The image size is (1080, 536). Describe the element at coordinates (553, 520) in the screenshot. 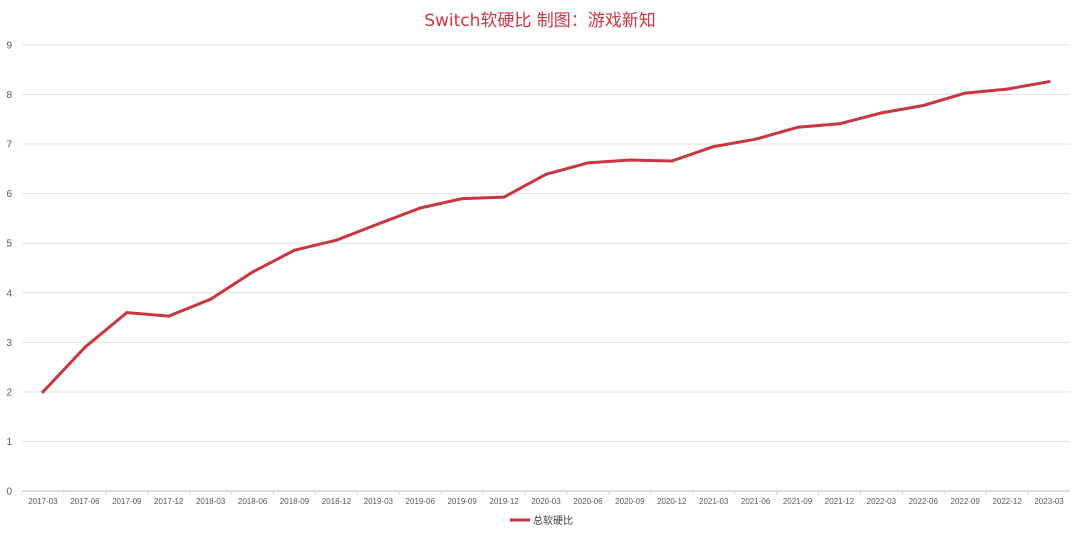

I see `legend-label: 总软硬比` at that location.